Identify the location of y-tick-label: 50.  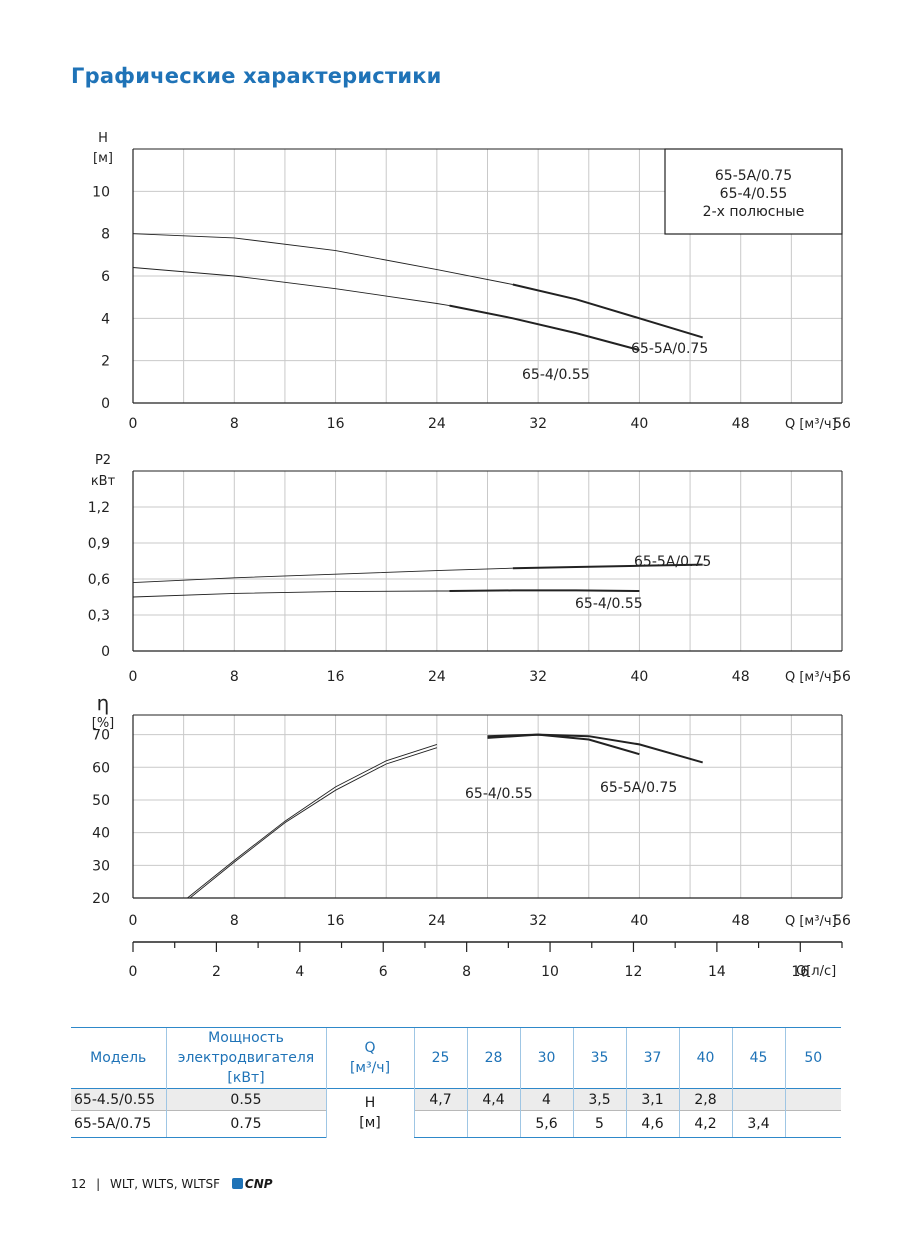
(101, 801).